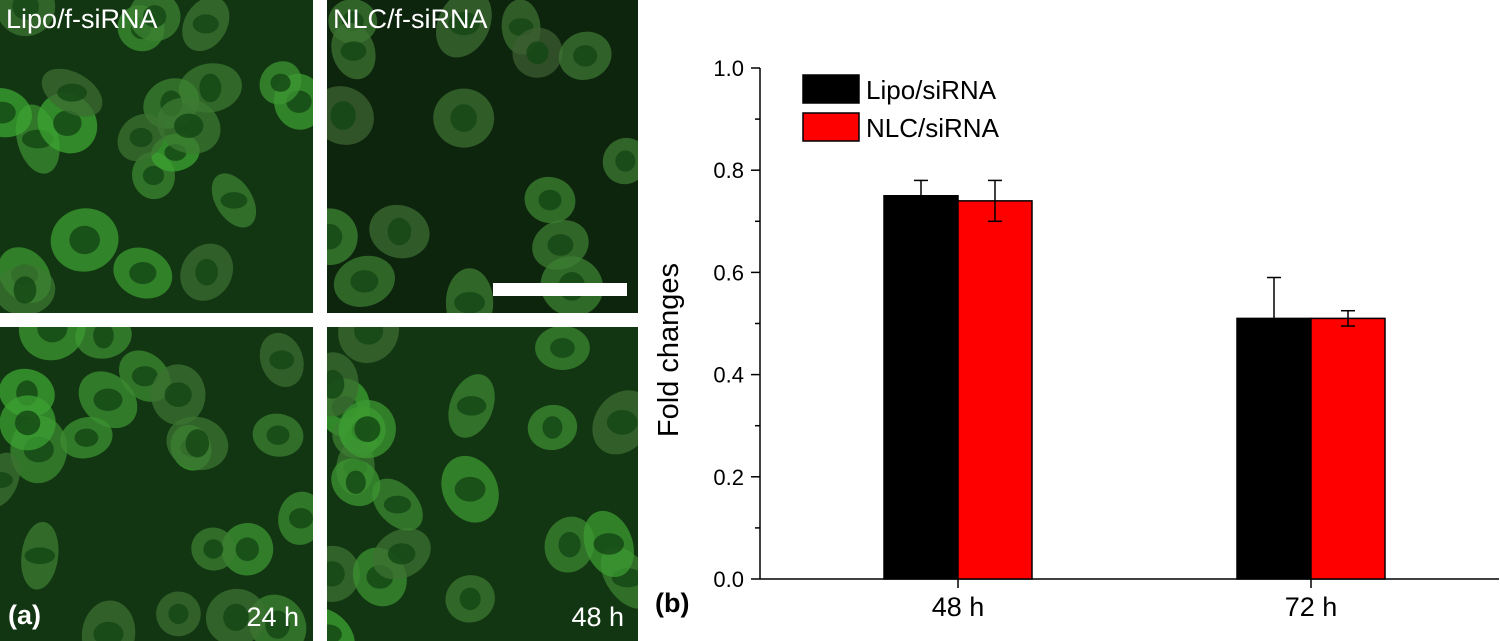 The image size is (1500, 641). Describe the element at coordinates (1129, 600) in the screenshot. I see `x-axis: 48 h 72 h` at that location.